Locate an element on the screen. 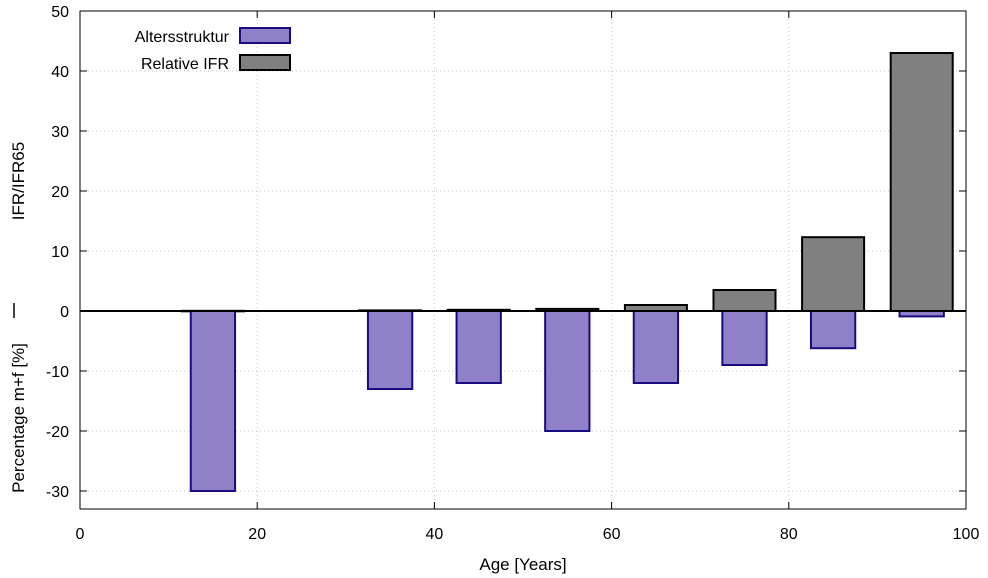  legend: Altersstruktur Relative IFR is located at coordinates (213, 50).